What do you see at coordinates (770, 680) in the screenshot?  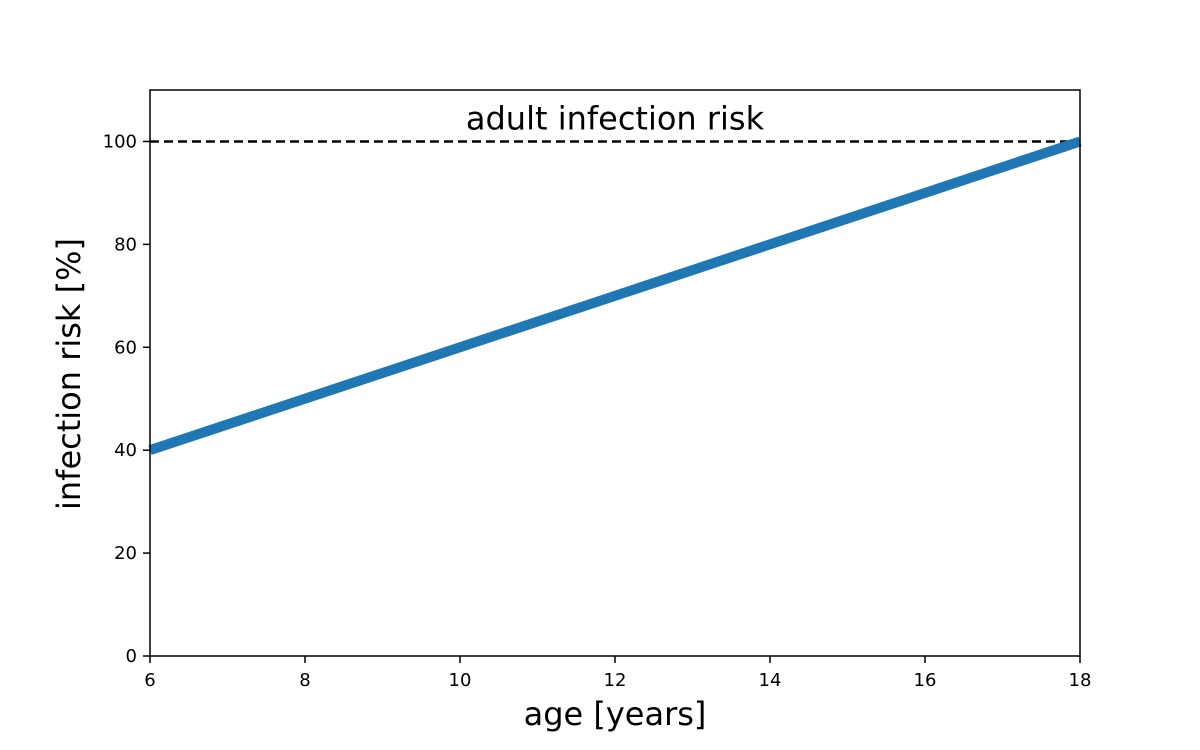 I see `x-tick-label: 14` at bounding box center [770, 680].